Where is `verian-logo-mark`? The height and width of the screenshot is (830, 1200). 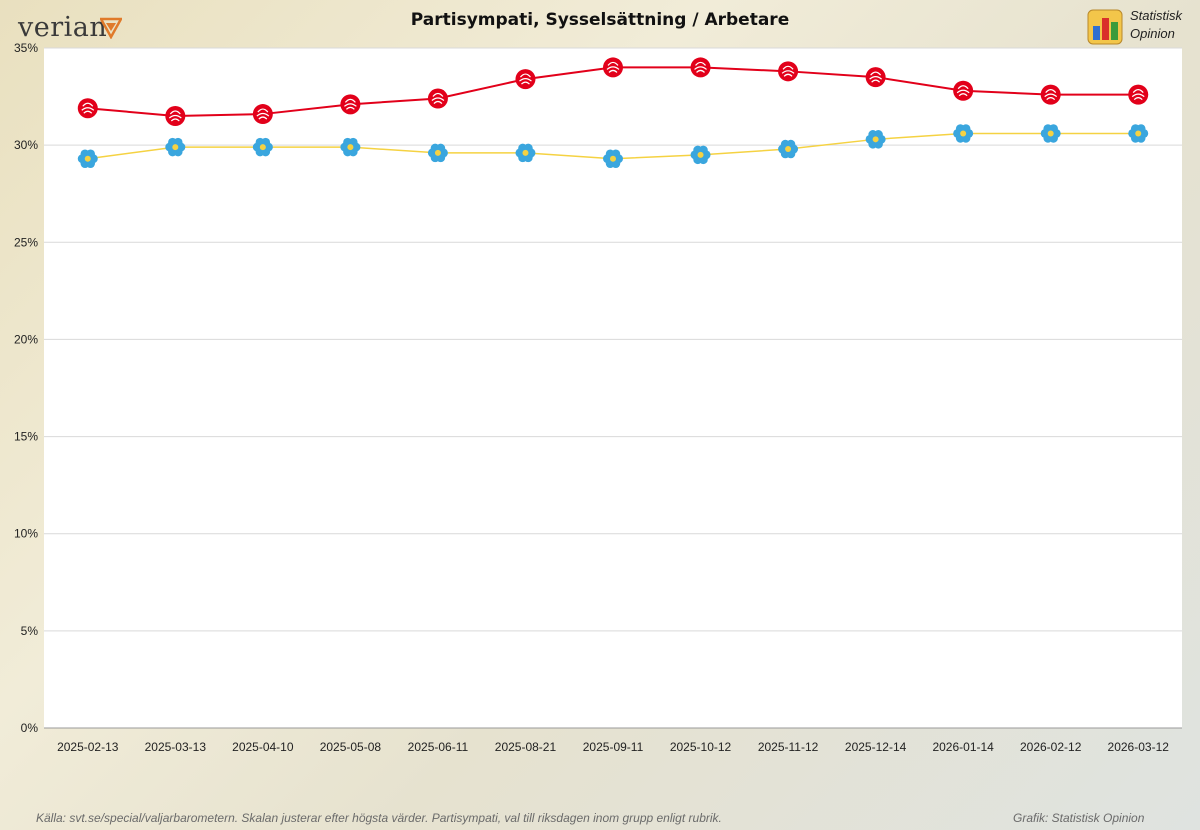
verian-logo-mark is located at coordinates (111, 28).